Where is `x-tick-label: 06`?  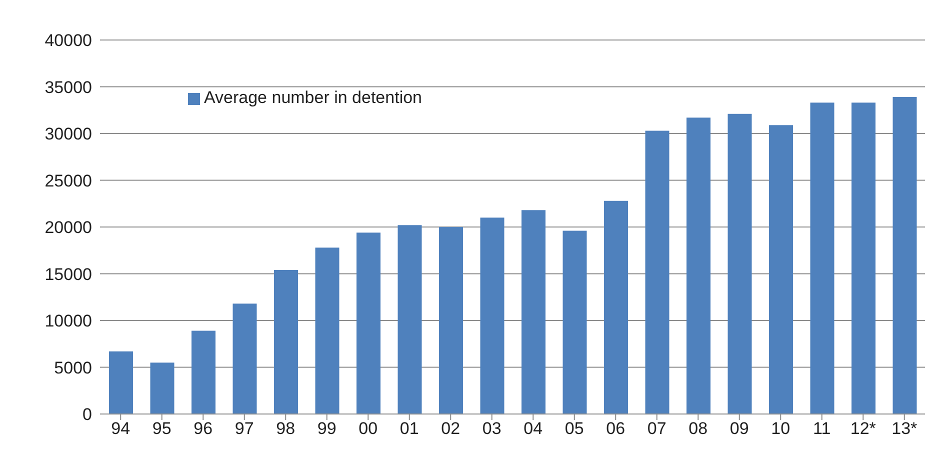 x-tick-label: 06 is located at coordinates (616, 428).